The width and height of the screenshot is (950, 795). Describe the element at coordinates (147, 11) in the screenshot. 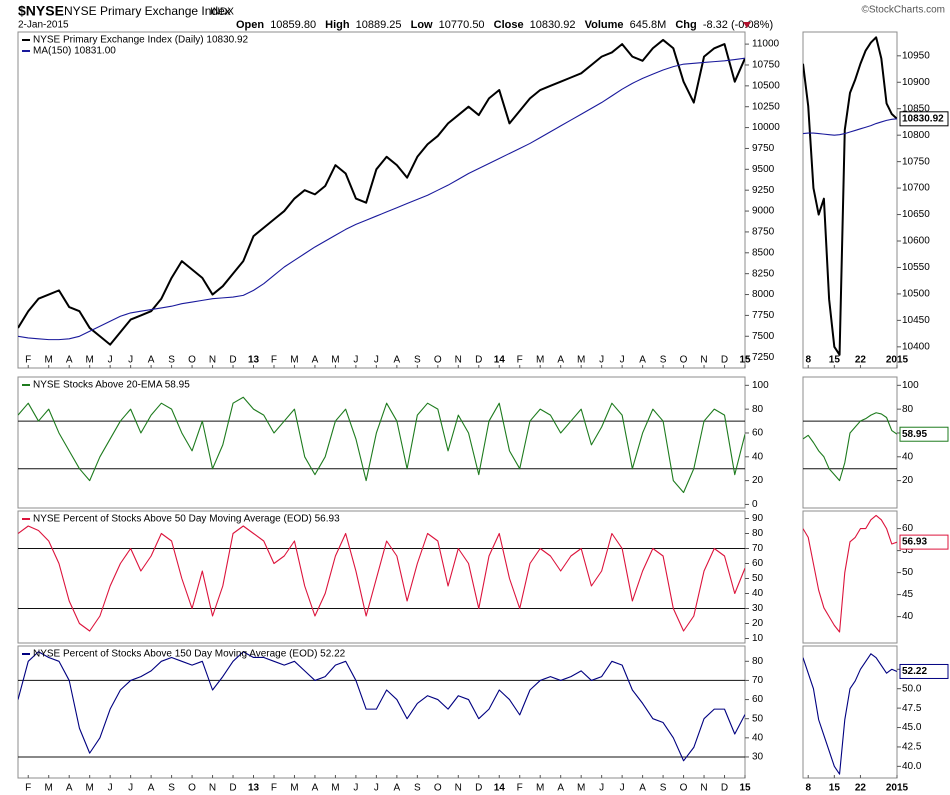

I see `security-name: NYSE Primary Exchange Index` at that location.